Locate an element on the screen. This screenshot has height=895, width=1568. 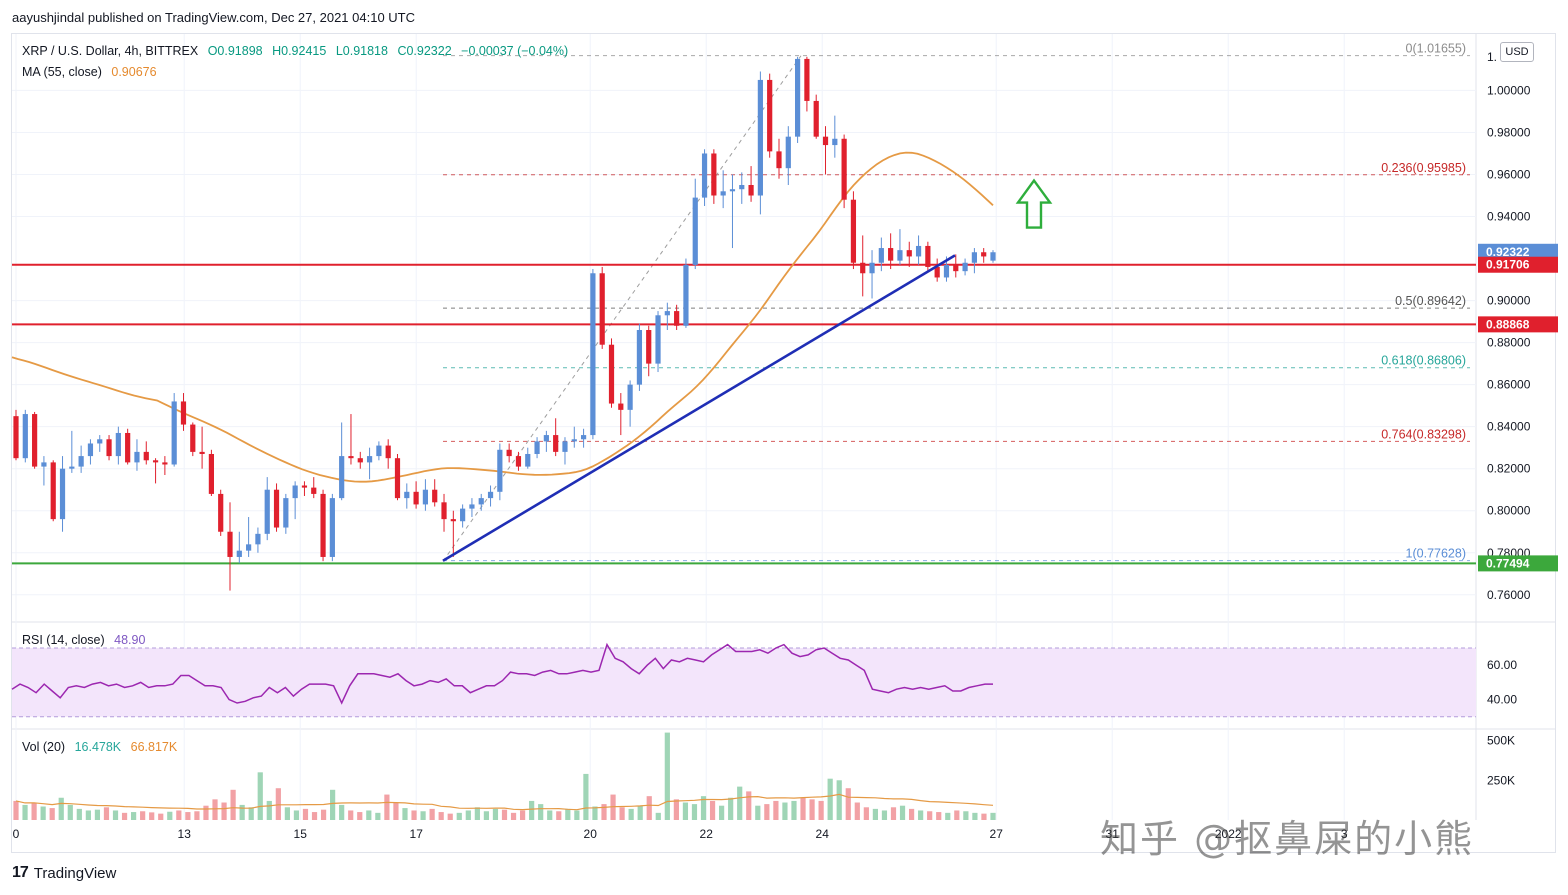
fib-level-label: 0.5(0.89642) is located at coordinates (1430, 301).